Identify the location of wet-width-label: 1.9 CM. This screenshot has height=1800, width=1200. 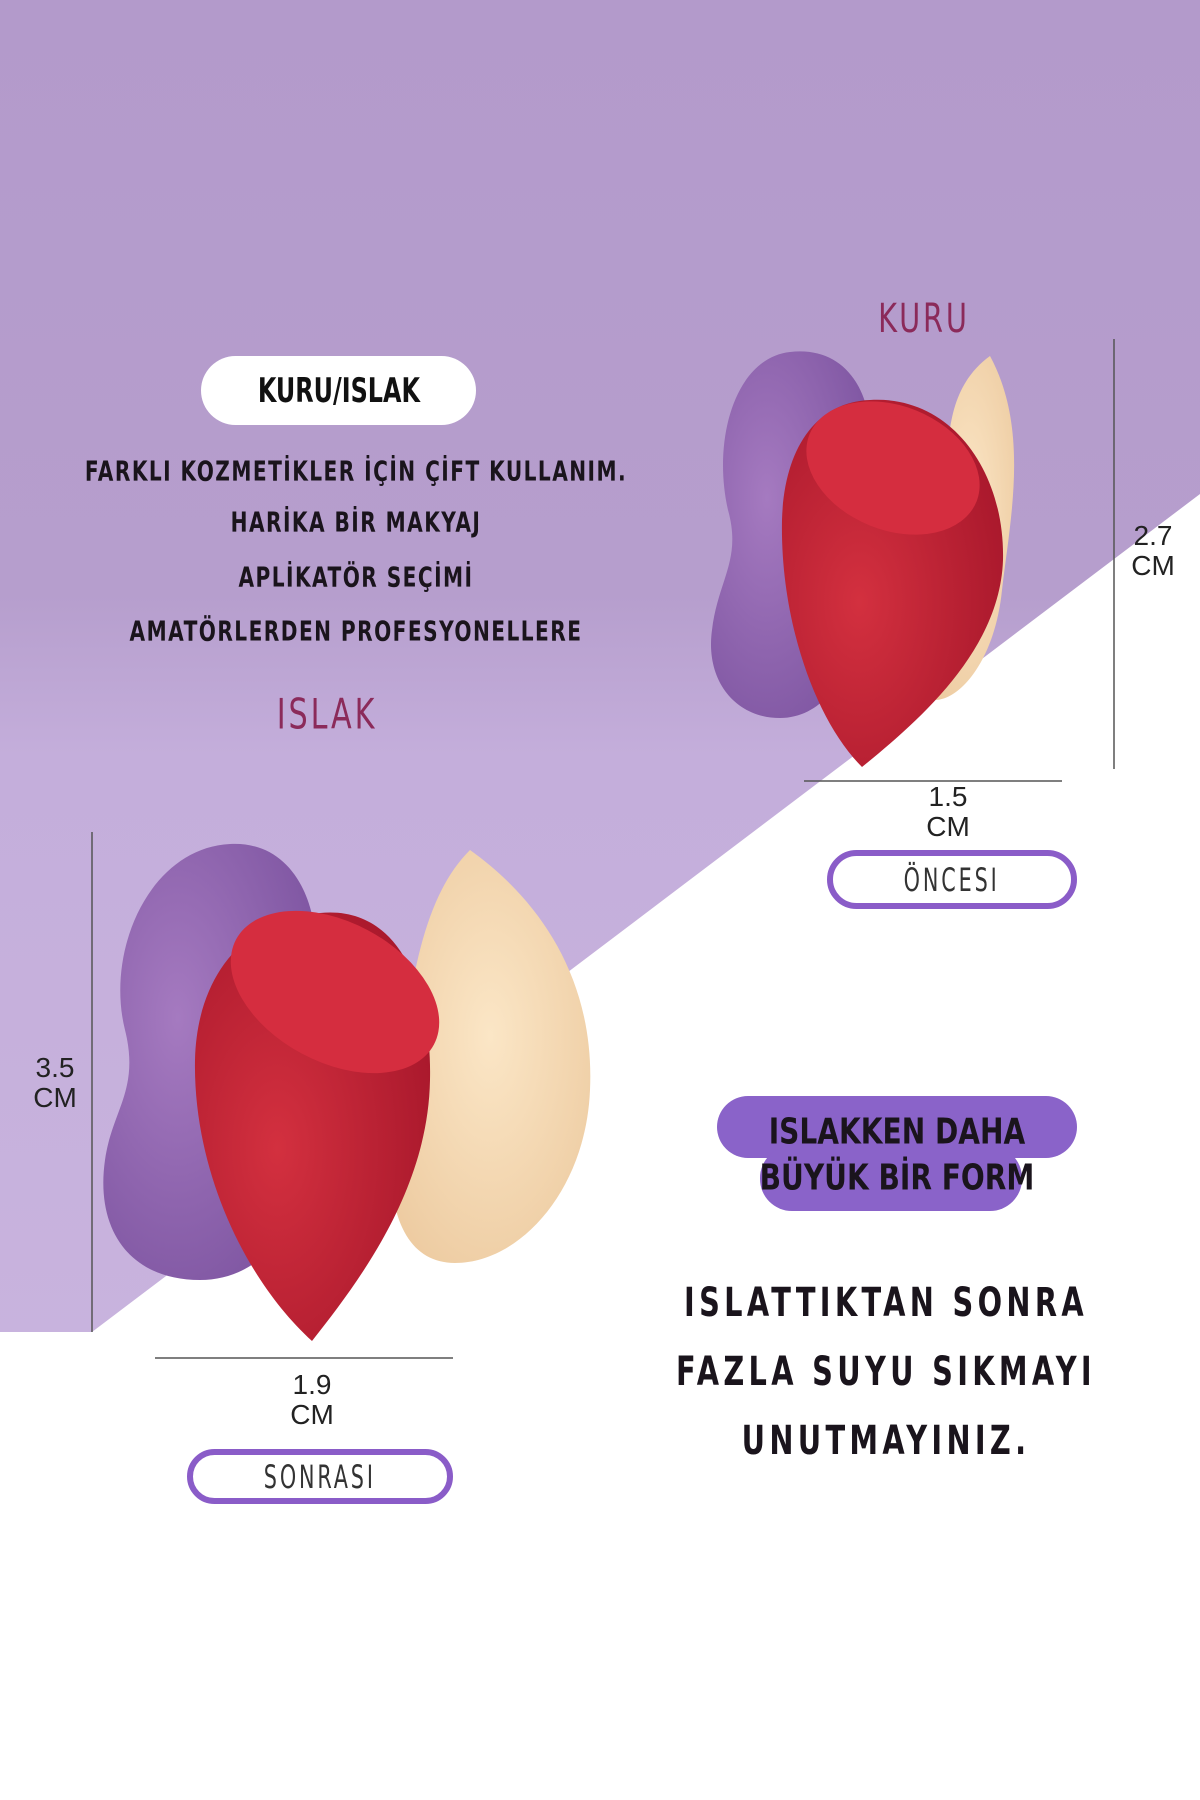
(312, 1399).